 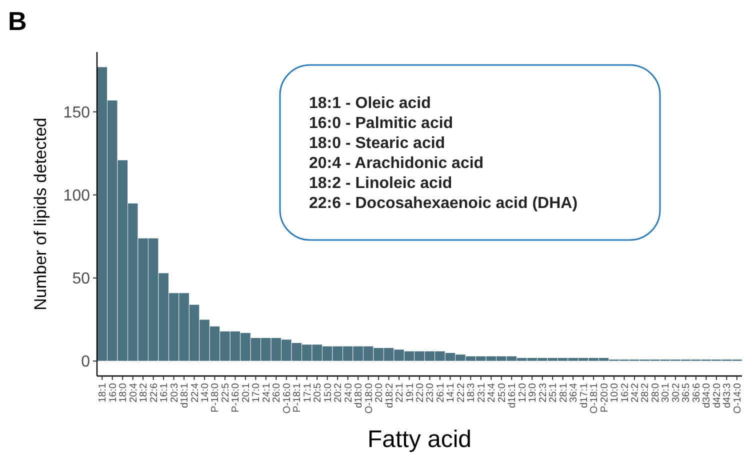 I want to click on x-tick-label: 16:0, so click(x=113, y=392).